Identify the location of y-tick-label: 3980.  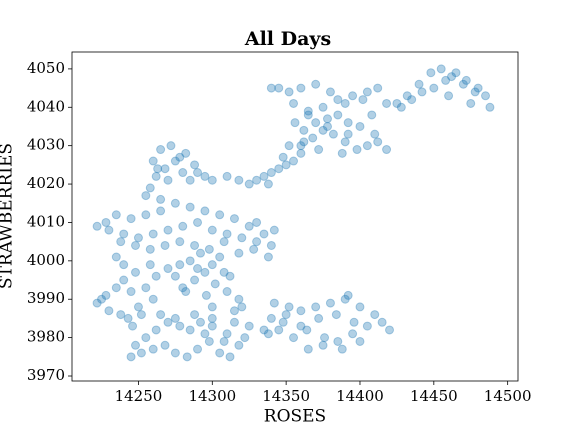
(46, 337).